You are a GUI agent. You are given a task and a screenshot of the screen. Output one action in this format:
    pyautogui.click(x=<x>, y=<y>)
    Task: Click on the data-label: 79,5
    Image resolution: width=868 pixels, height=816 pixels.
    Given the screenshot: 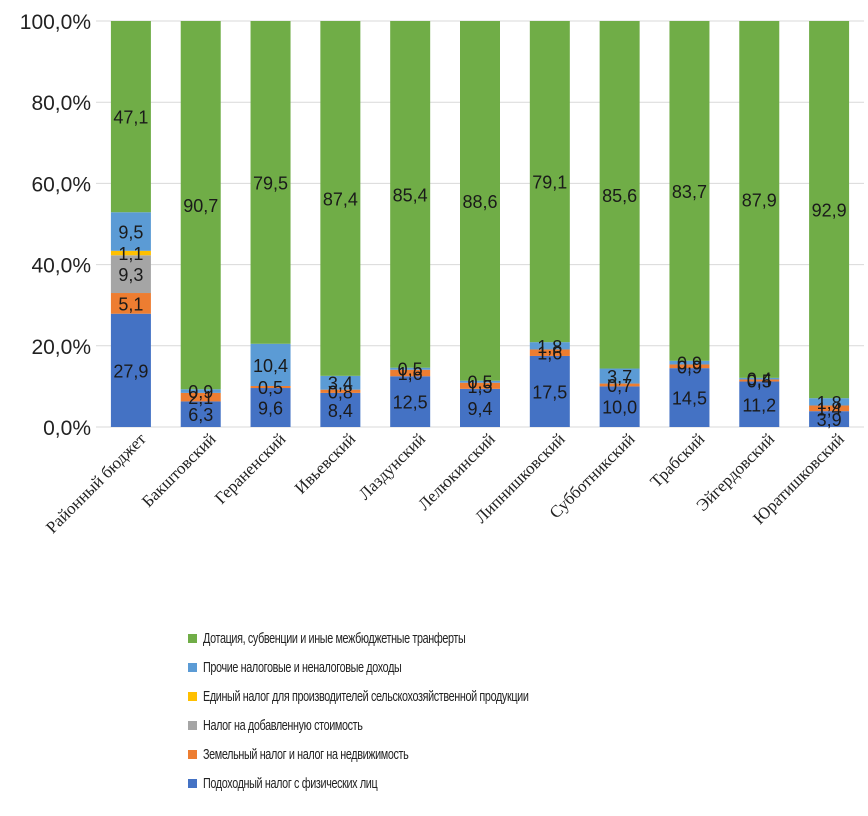 What is the action you would take?
    pyautogui.click(x=270, y=183)
    